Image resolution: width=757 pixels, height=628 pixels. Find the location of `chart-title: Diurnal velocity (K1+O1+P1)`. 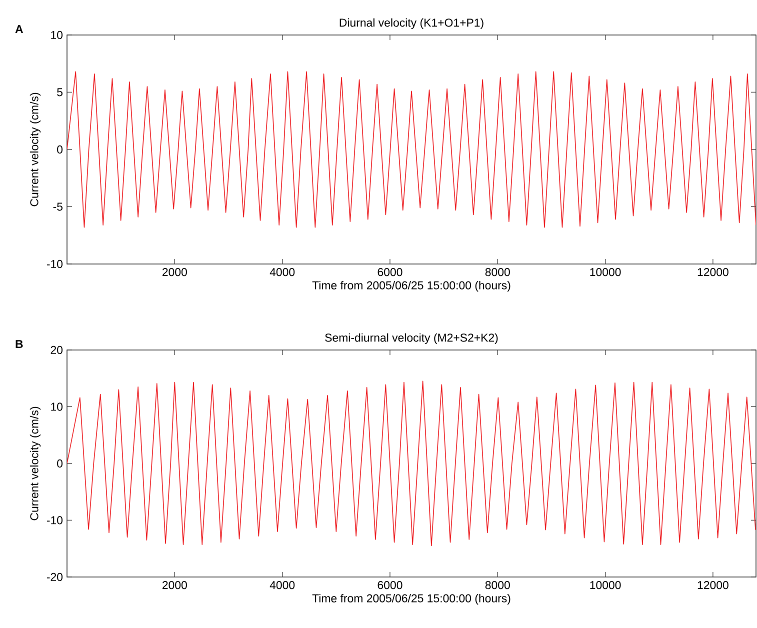

chart-title: Diurnal velocity (K1+O1+P1) is located at coordinates (412, 23).